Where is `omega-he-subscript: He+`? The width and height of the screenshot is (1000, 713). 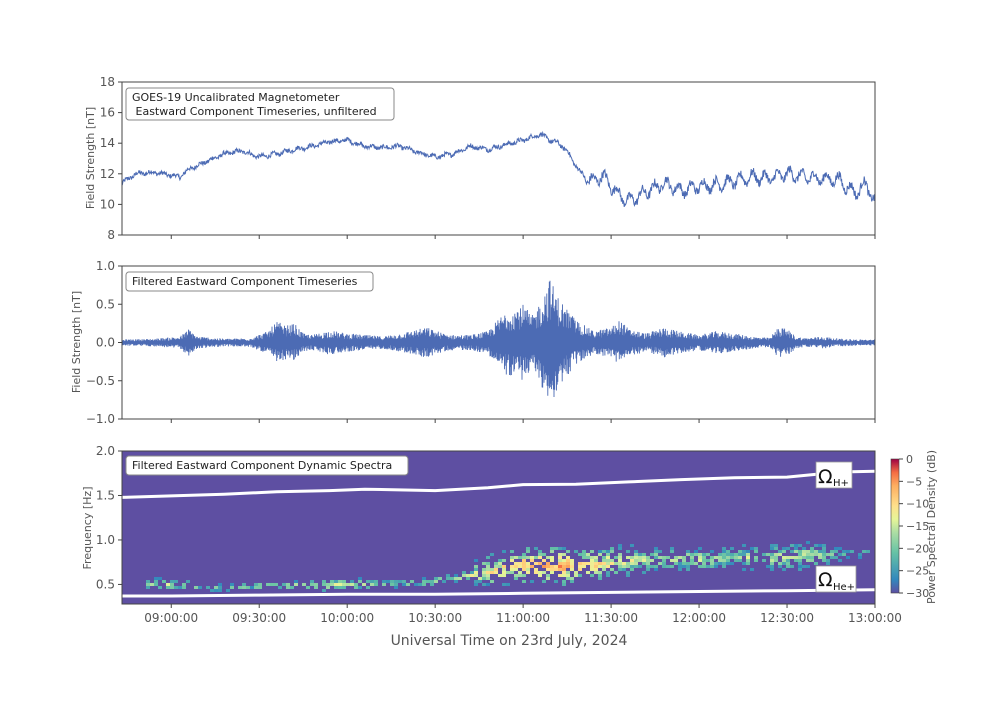
omega-he-subscript: He+ is located at coordinates (844, 587).